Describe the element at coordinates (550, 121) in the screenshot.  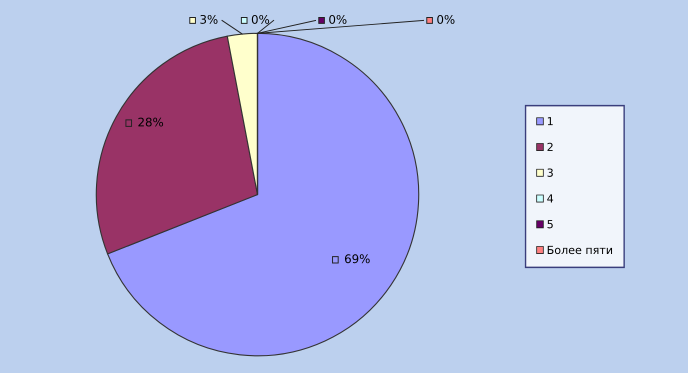
I see `legend-label: 1` at that location.